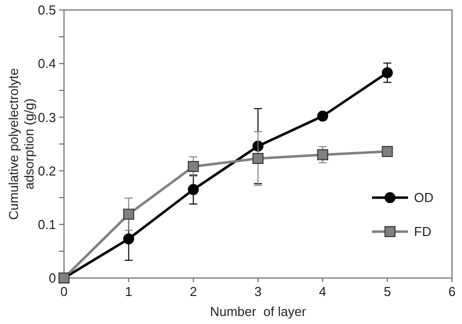 Image resolution: width=462 pixels, height=324 pixels. I want to click on y-tick-label: 0, so click(52, 278).